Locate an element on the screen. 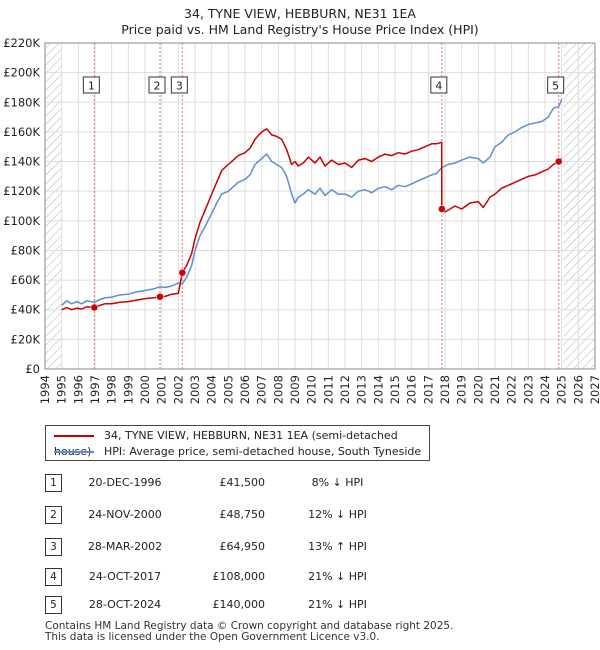  x-tick-label: 2015 is located at coordinates (395, 389).